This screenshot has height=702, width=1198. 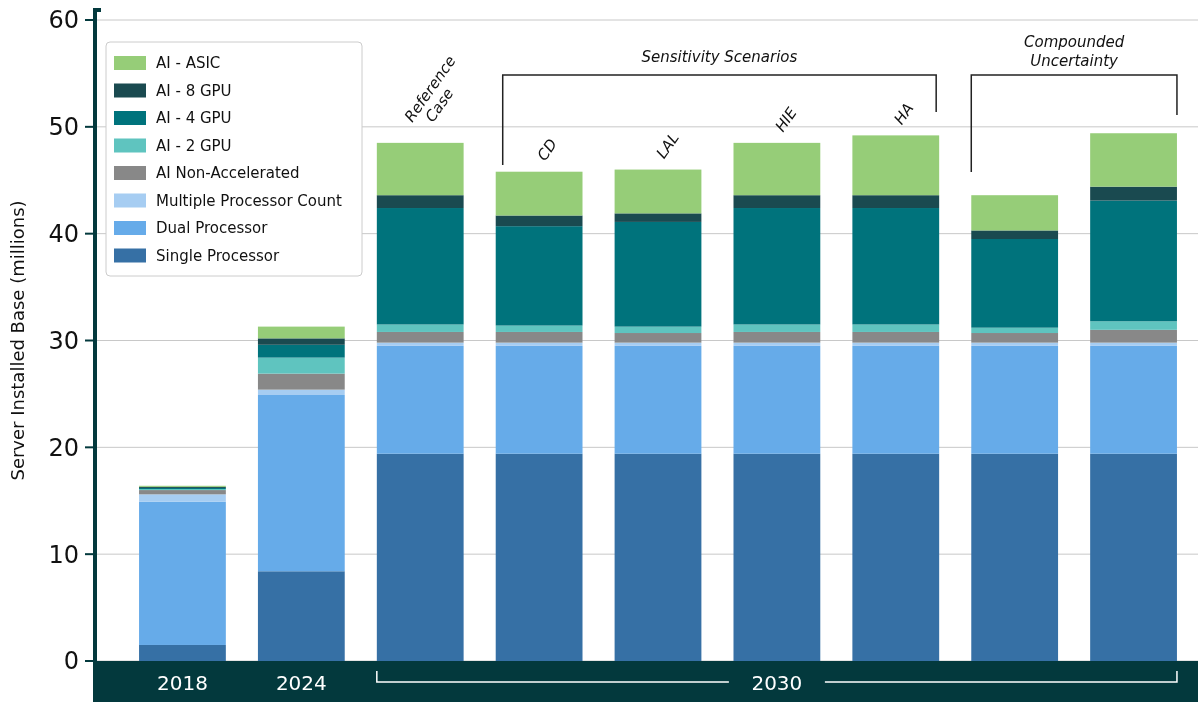 I want to click on y-tick-label: 0, so click(x=71, y=661).